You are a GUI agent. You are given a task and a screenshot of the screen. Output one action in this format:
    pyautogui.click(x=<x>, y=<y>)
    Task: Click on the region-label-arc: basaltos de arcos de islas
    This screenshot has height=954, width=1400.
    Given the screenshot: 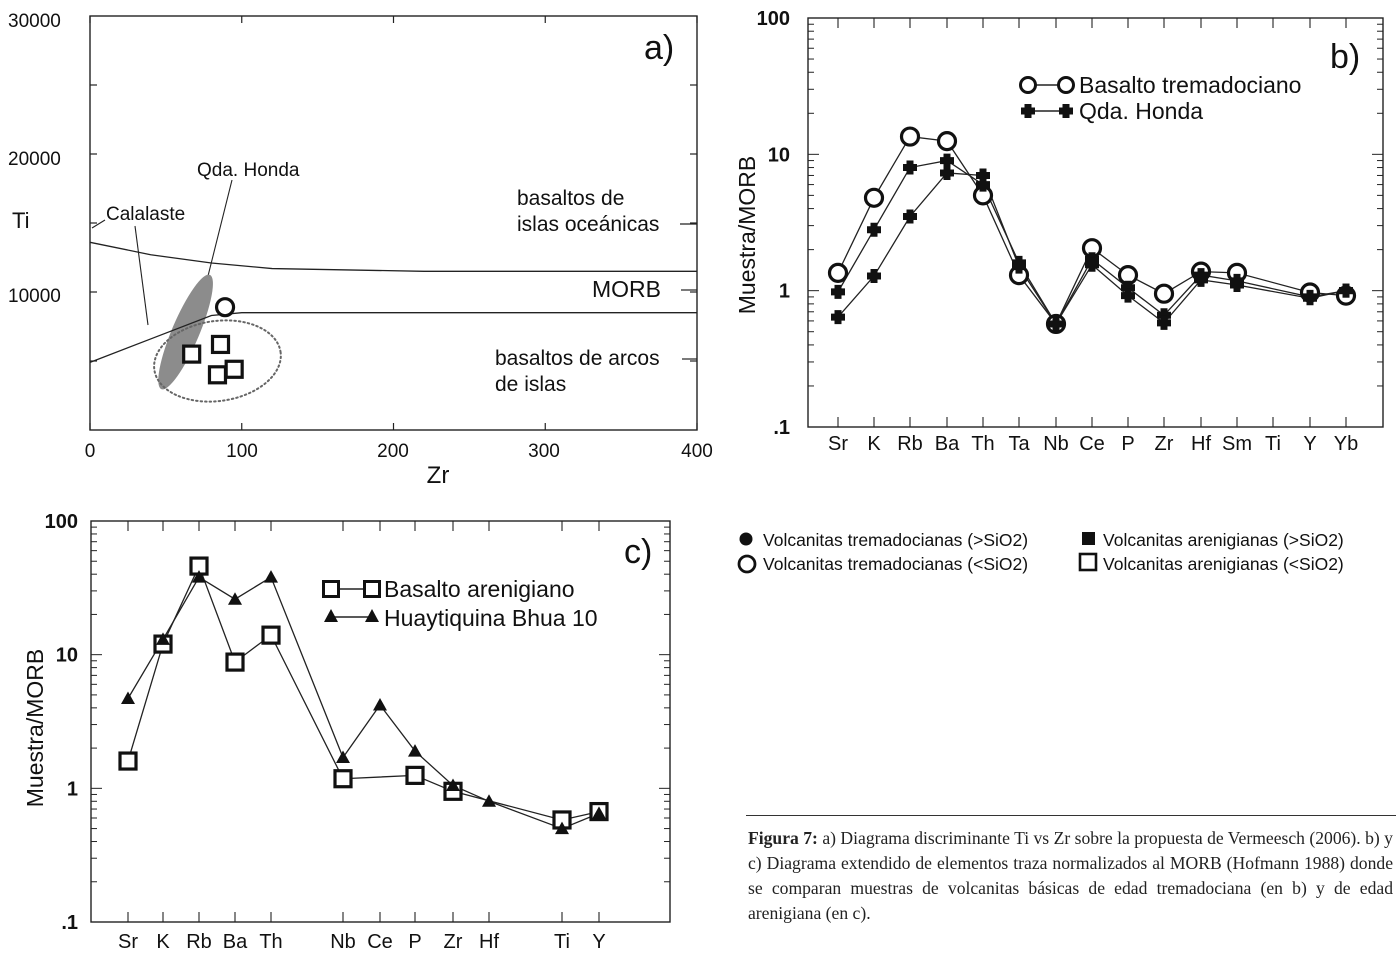 What is the action you would take?
    pyautogui.click(x=577, y=371)
    